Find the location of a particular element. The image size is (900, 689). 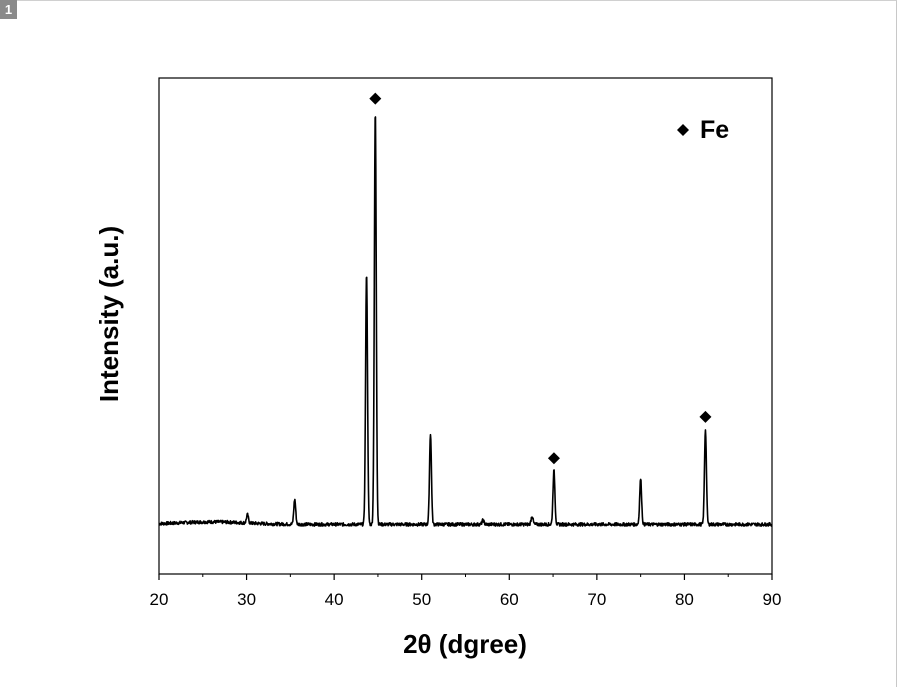

x-tick-label-50: 50 is located at coordinates (421, 599).